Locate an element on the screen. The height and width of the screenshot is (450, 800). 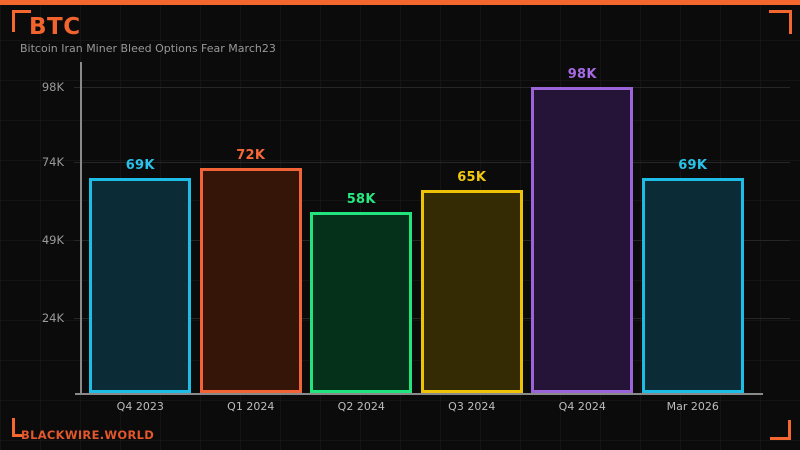
y-tick-label: 49K is located at coordinates (52, 240).